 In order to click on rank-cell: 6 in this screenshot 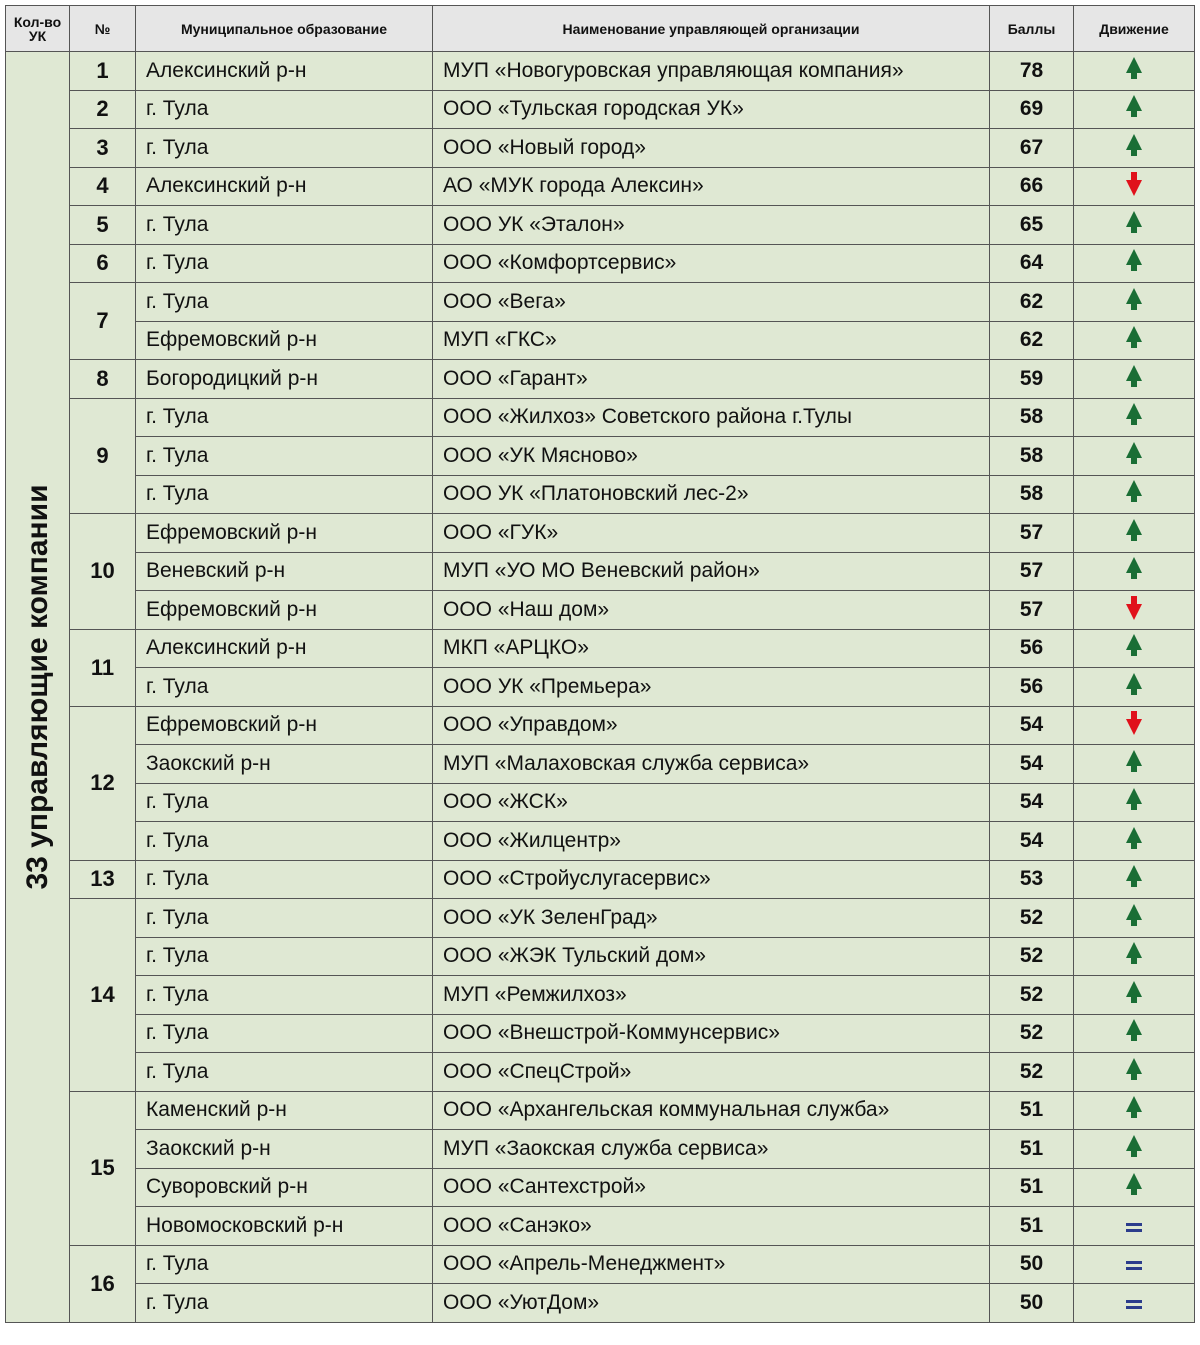, I will do `click(102, 263)`.